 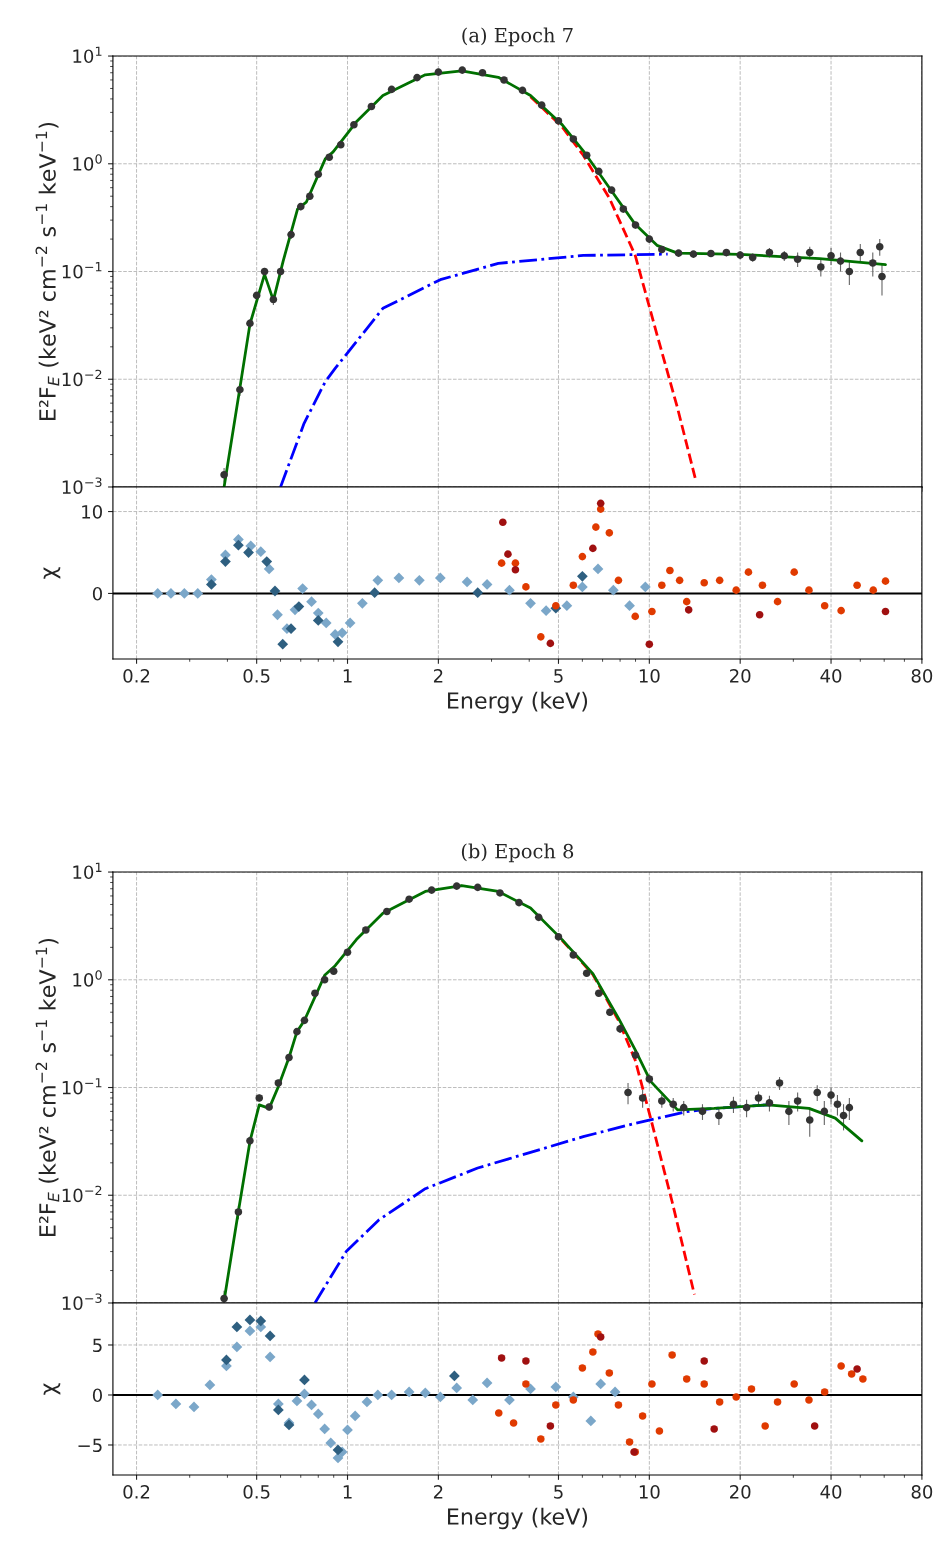 What do you see at coordinates (90, 1445) in the screenshot?
I see `y-tick-label: −5` at bounding box center [90, 1445].